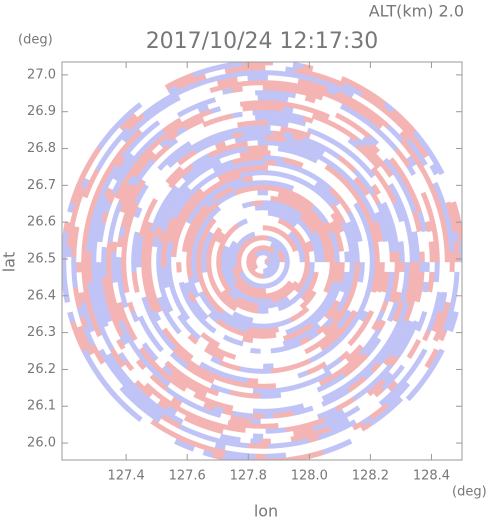 The height and width of the screenshot is (521, 491). What do you see at coordinates (41, 406) in the screenshot?
I see `y-tick-label: 26.1` at bounding box center [41, 406].